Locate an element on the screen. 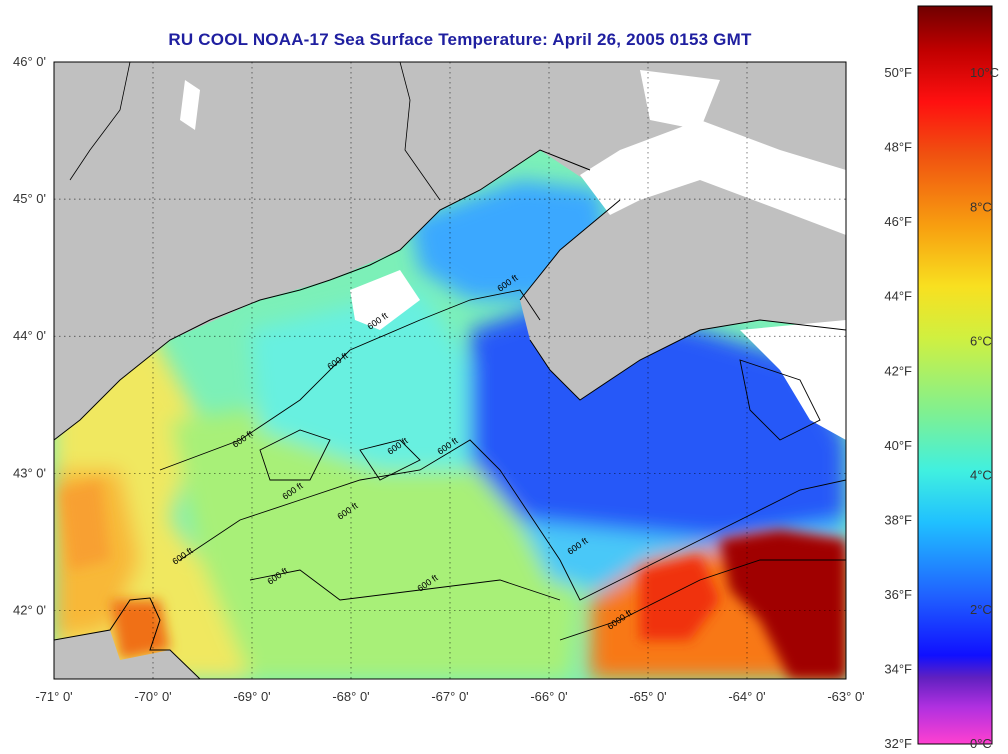  coastline-cape-cod is located at coordinates (127, 638).